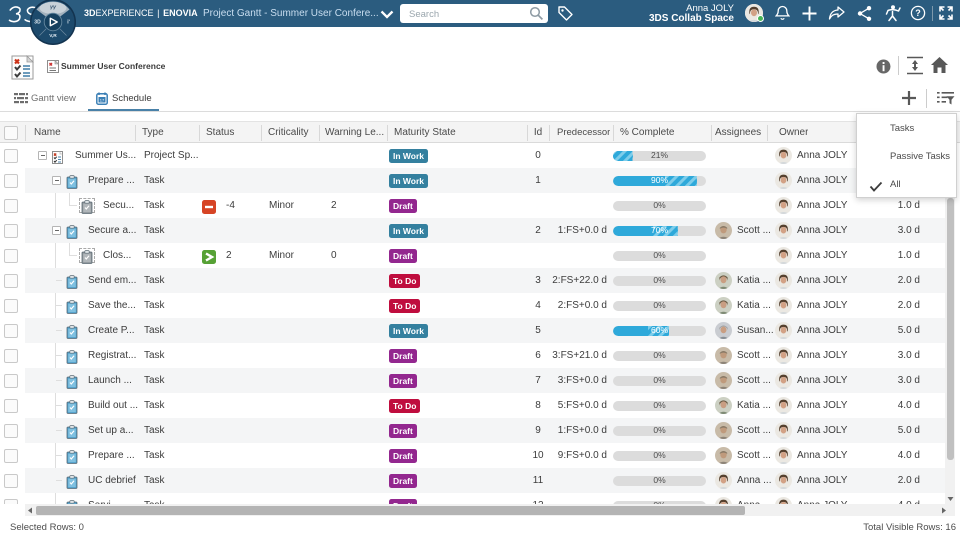 This screenshot has width=960, height=540. Describe the element at coordinates (37, 23) in the screenshot. I see `svg-text: 3D` at that location.